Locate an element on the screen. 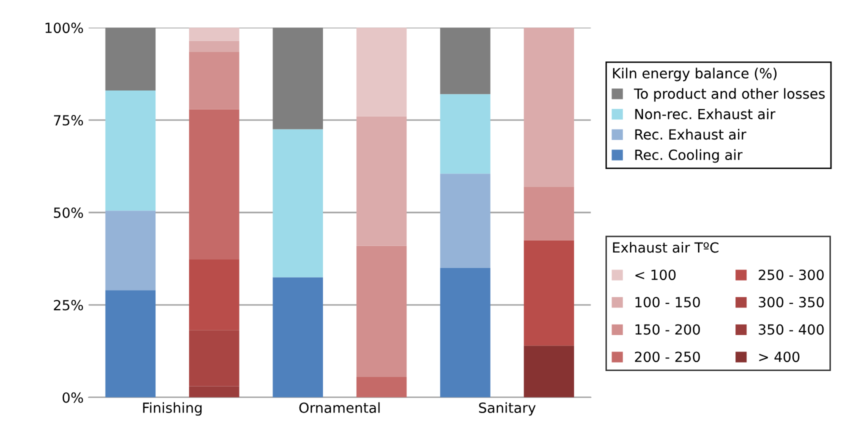 The height and width of the screenshot is (425, 844). y-tick-label: 100% is located at coordinates (64, 28).